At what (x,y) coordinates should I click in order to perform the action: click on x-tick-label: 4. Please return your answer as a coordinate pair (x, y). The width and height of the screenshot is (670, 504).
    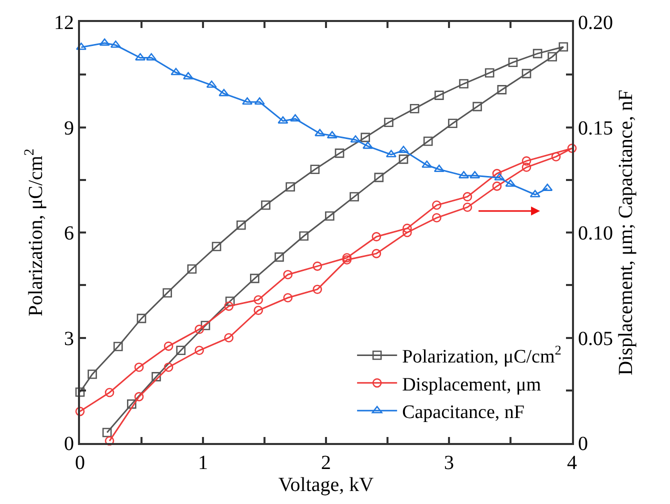
    Looking at the image, I should click on (572, 463).